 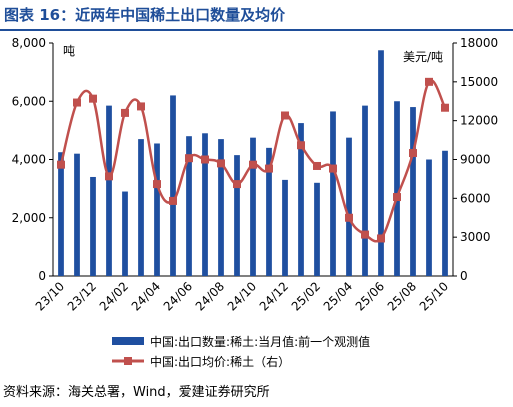 I want to click on x-tick-label: 24/12, so click(x=274, y=296).